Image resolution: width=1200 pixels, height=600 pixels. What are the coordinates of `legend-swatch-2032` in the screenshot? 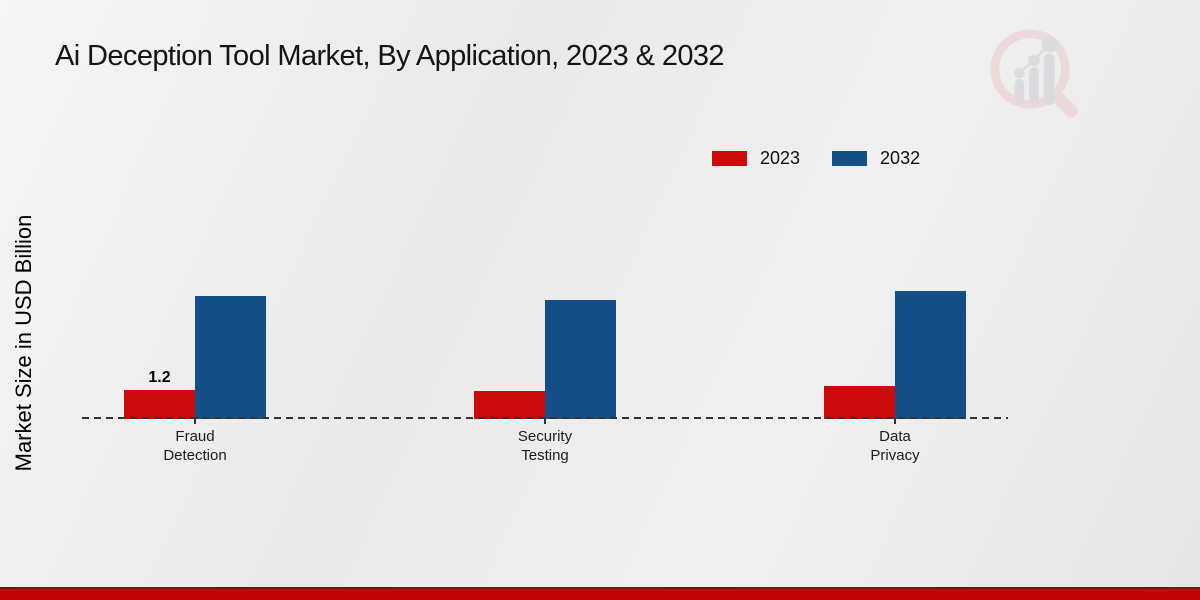 It's located at (850, 158).